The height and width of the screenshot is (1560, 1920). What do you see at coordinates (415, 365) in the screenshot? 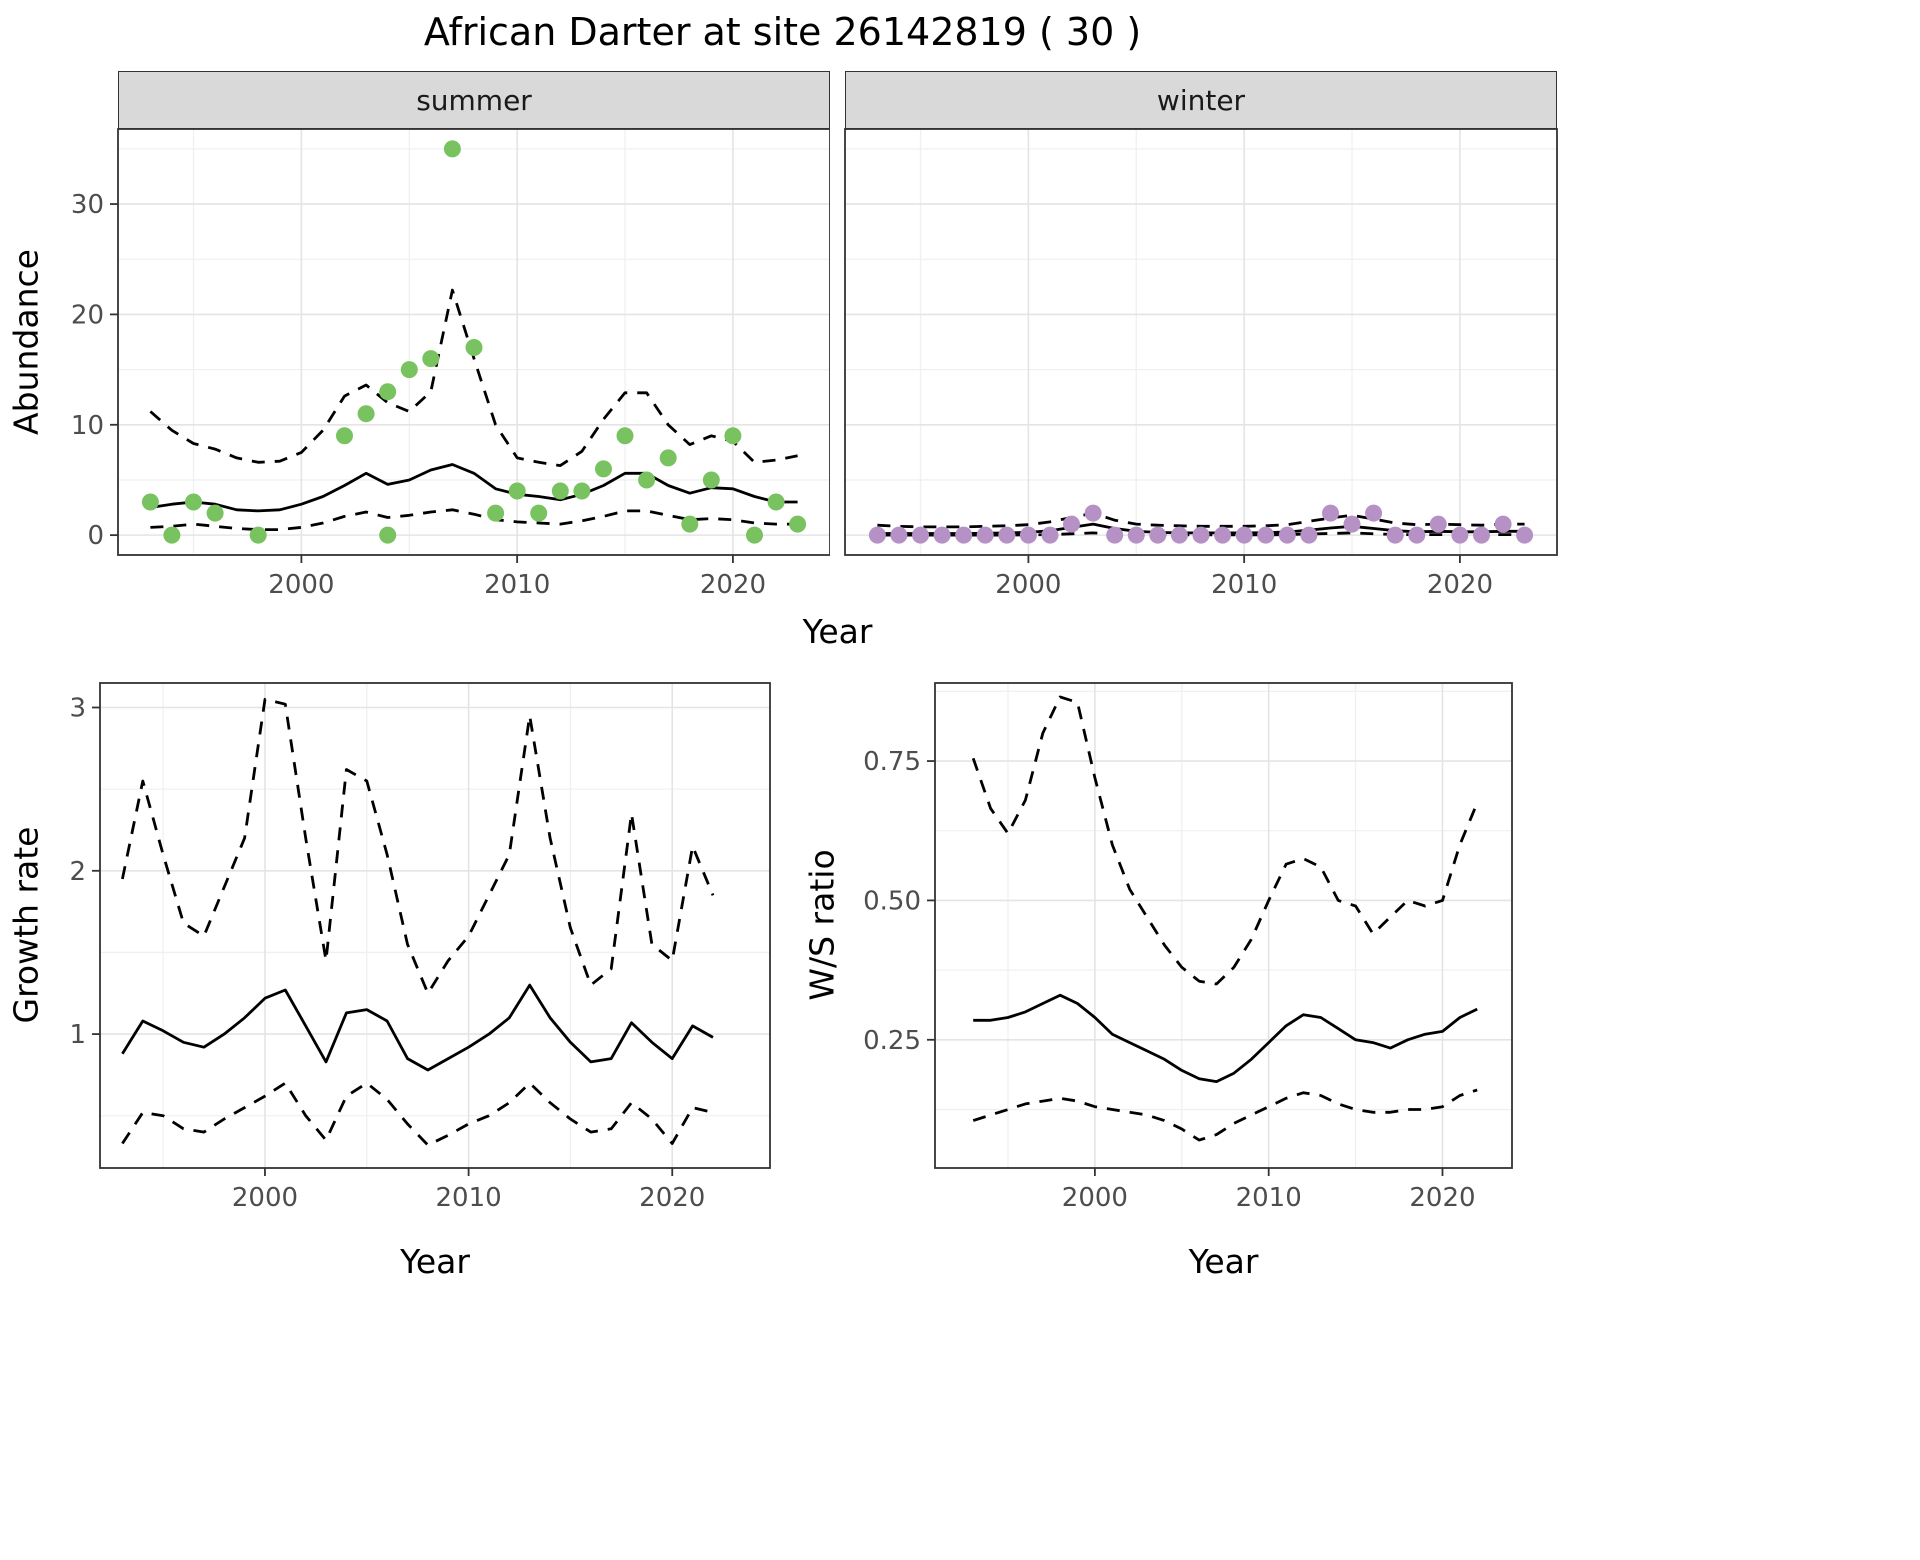
I see `panel-abundance-summer: 2000 2010 2020 0 10 20 30` at bounding box center [415, 365].